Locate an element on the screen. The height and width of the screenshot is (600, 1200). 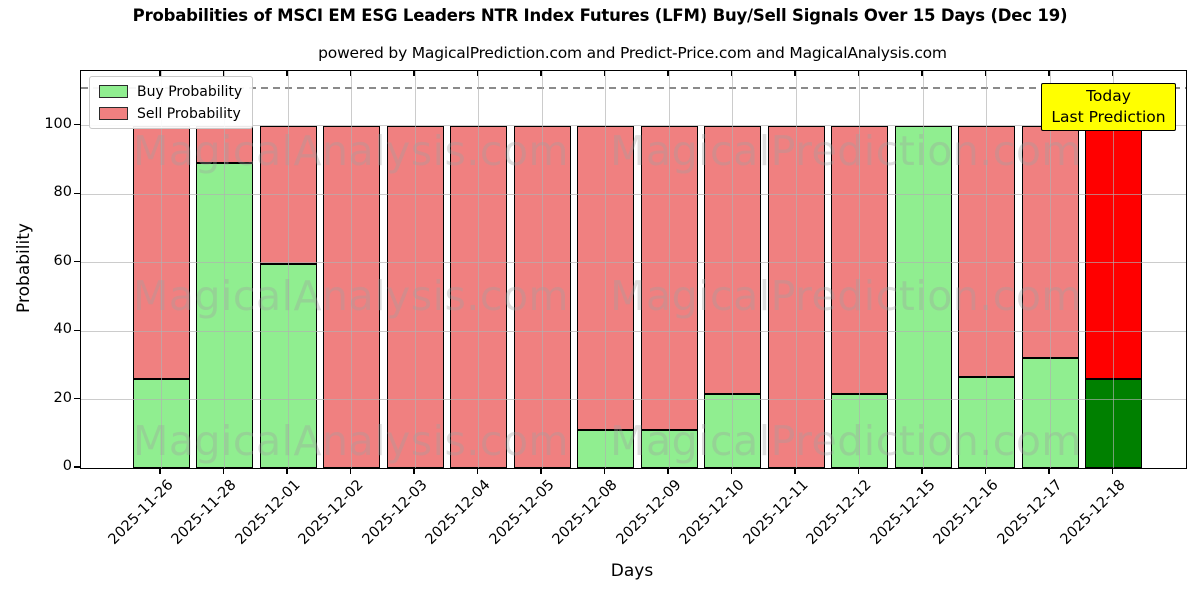
sell-probability-swatch is located at coordinates (113, 113).